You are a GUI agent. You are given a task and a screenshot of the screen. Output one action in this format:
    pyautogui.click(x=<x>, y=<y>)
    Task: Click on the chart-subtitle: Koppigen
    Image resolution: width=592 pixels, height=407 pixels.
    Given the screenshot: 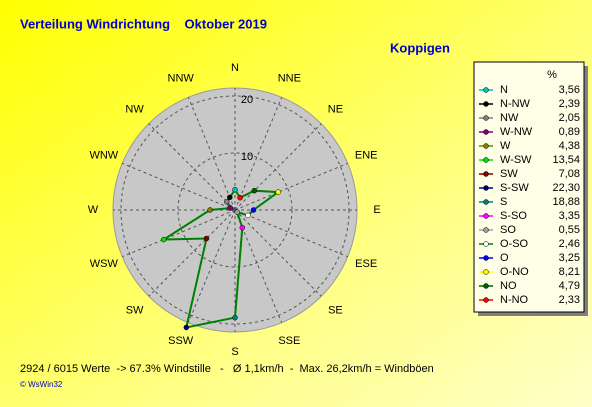 What is the action you would take?
    pyautogui.click(x=420, y=47)
    